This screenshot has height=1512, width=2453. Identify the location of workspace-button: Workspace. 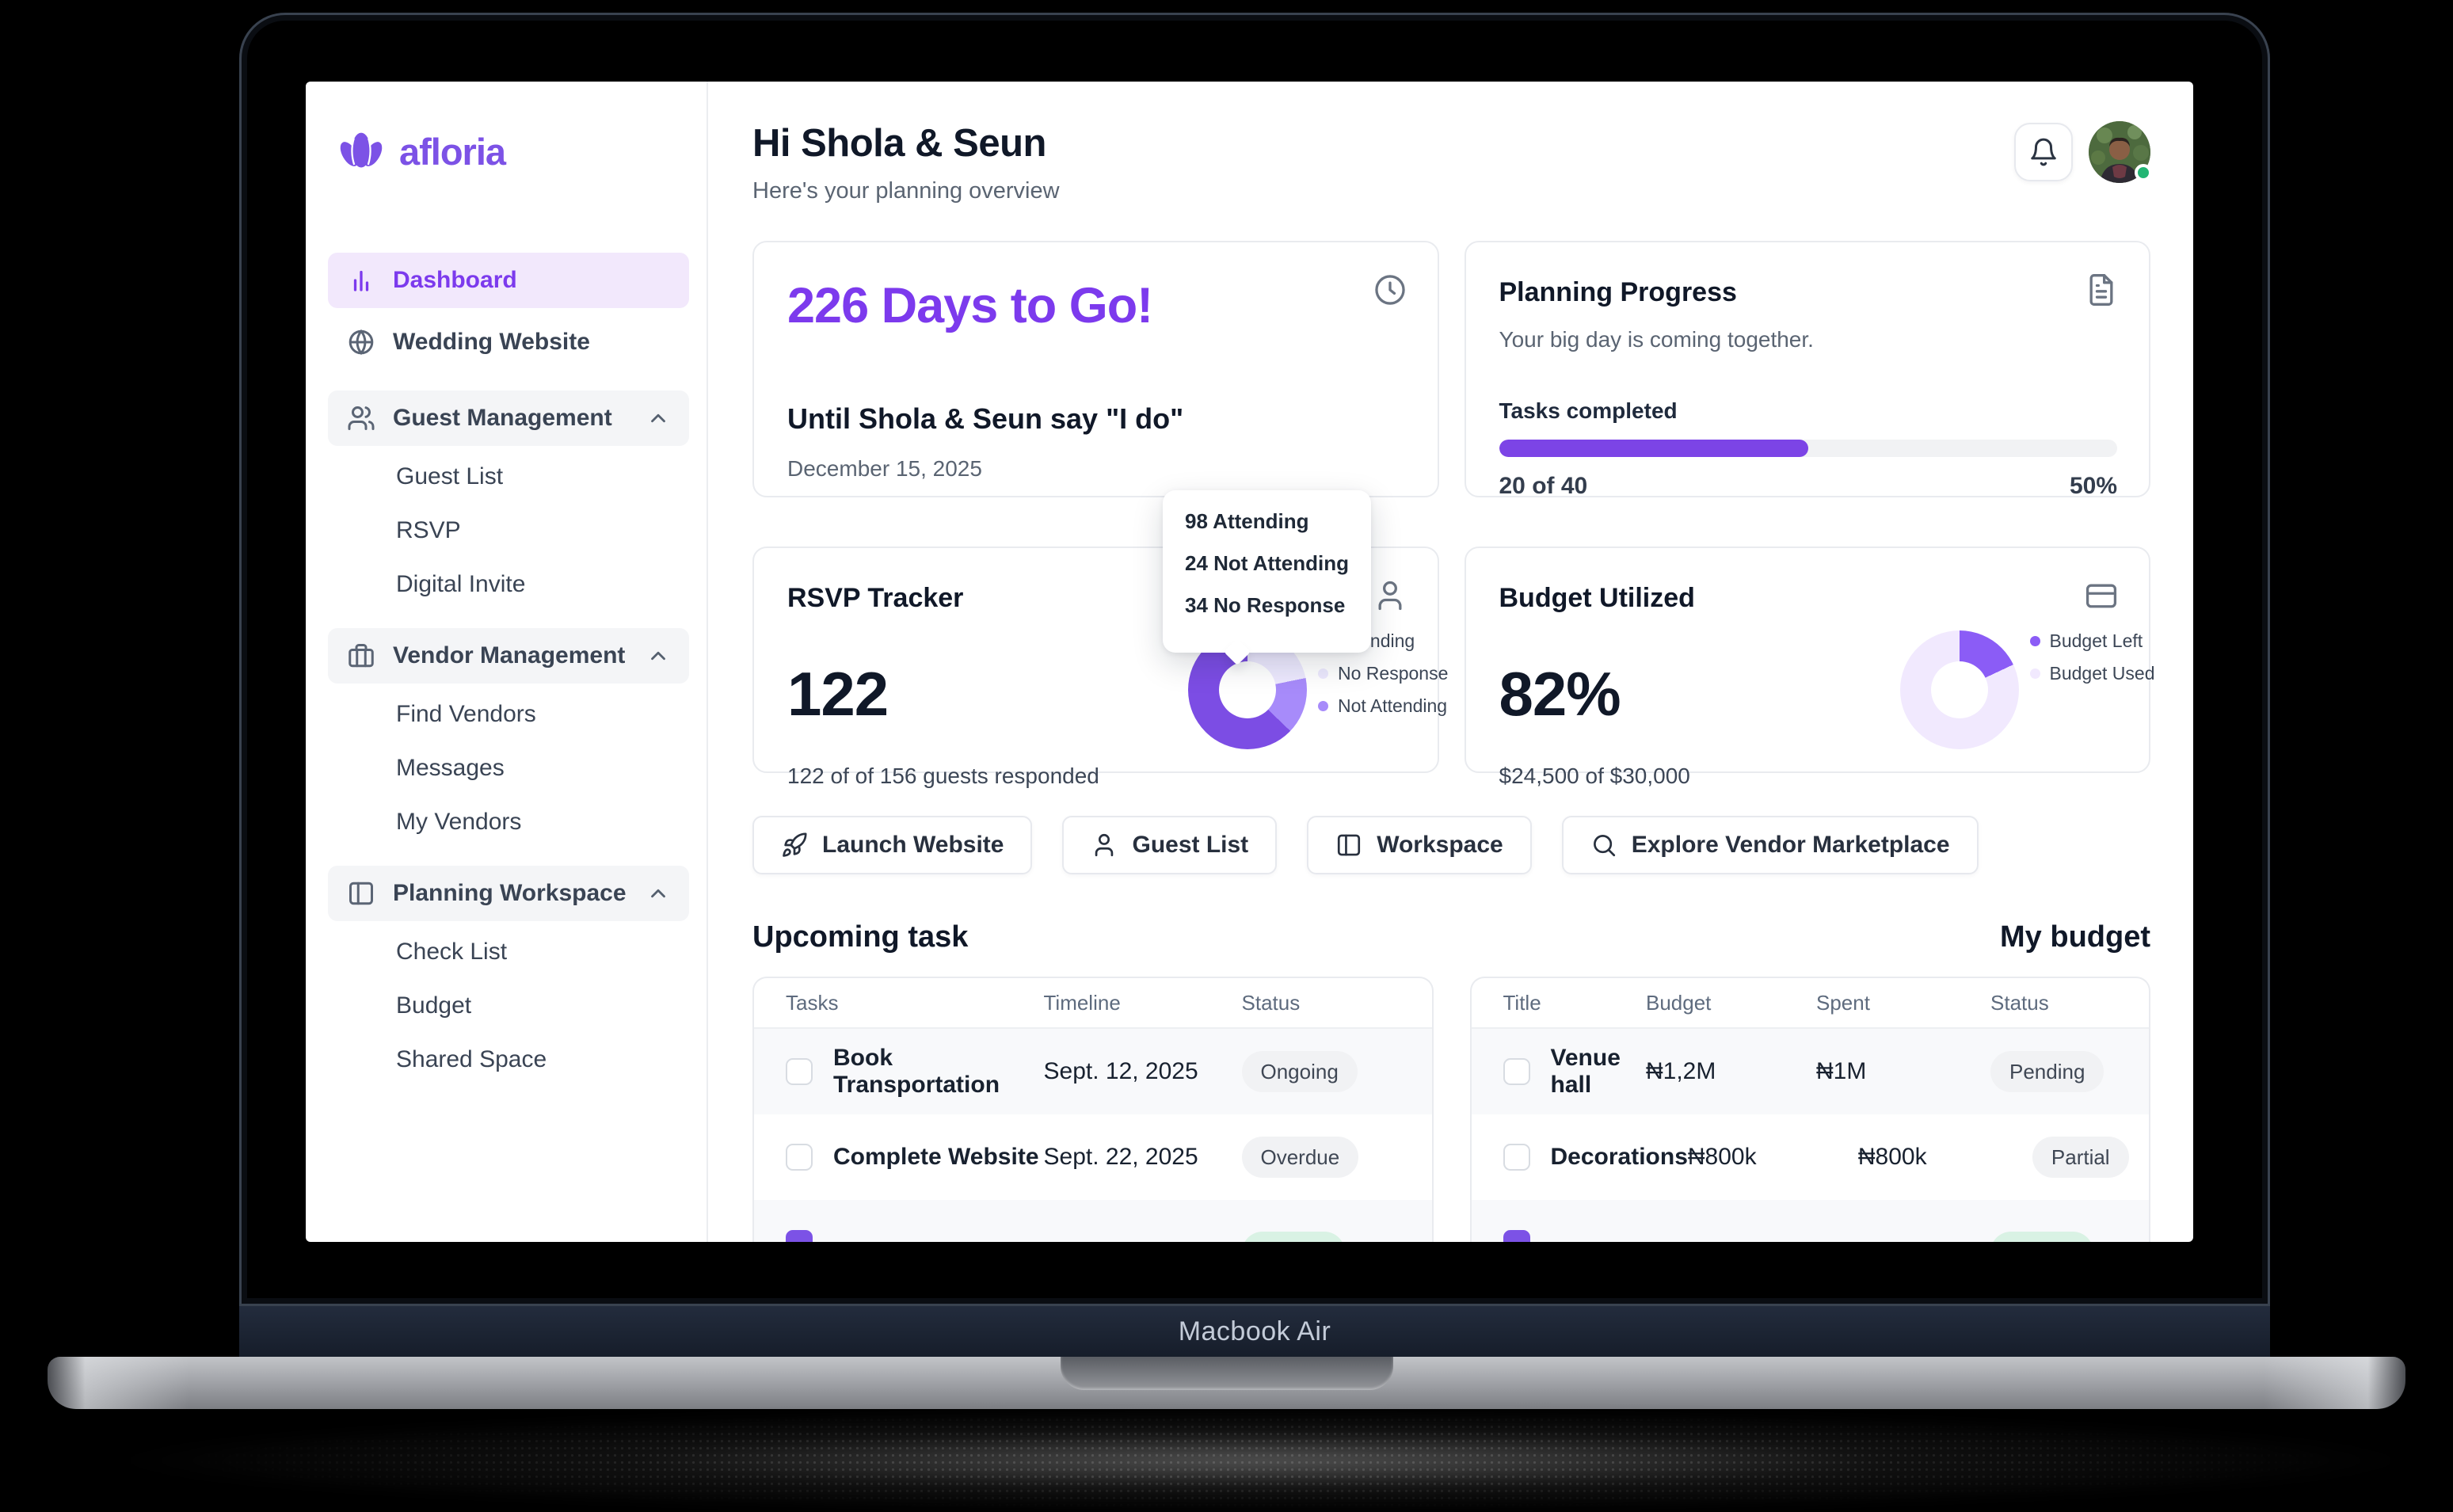
(1419, 845).